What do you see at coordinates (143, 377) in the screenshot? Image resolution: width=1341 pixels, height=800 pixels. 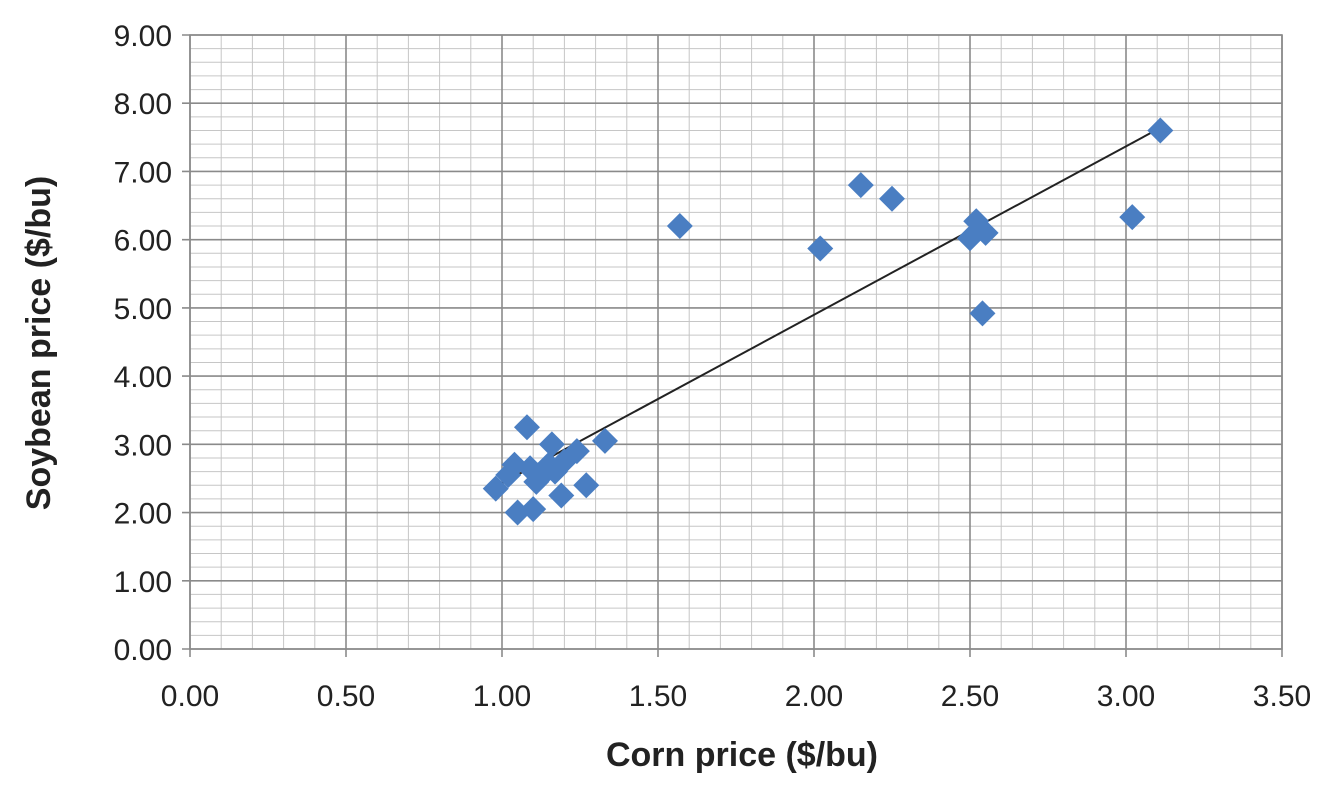 I see `y-tick-label: 4.00` at bounding box center [143, 377].